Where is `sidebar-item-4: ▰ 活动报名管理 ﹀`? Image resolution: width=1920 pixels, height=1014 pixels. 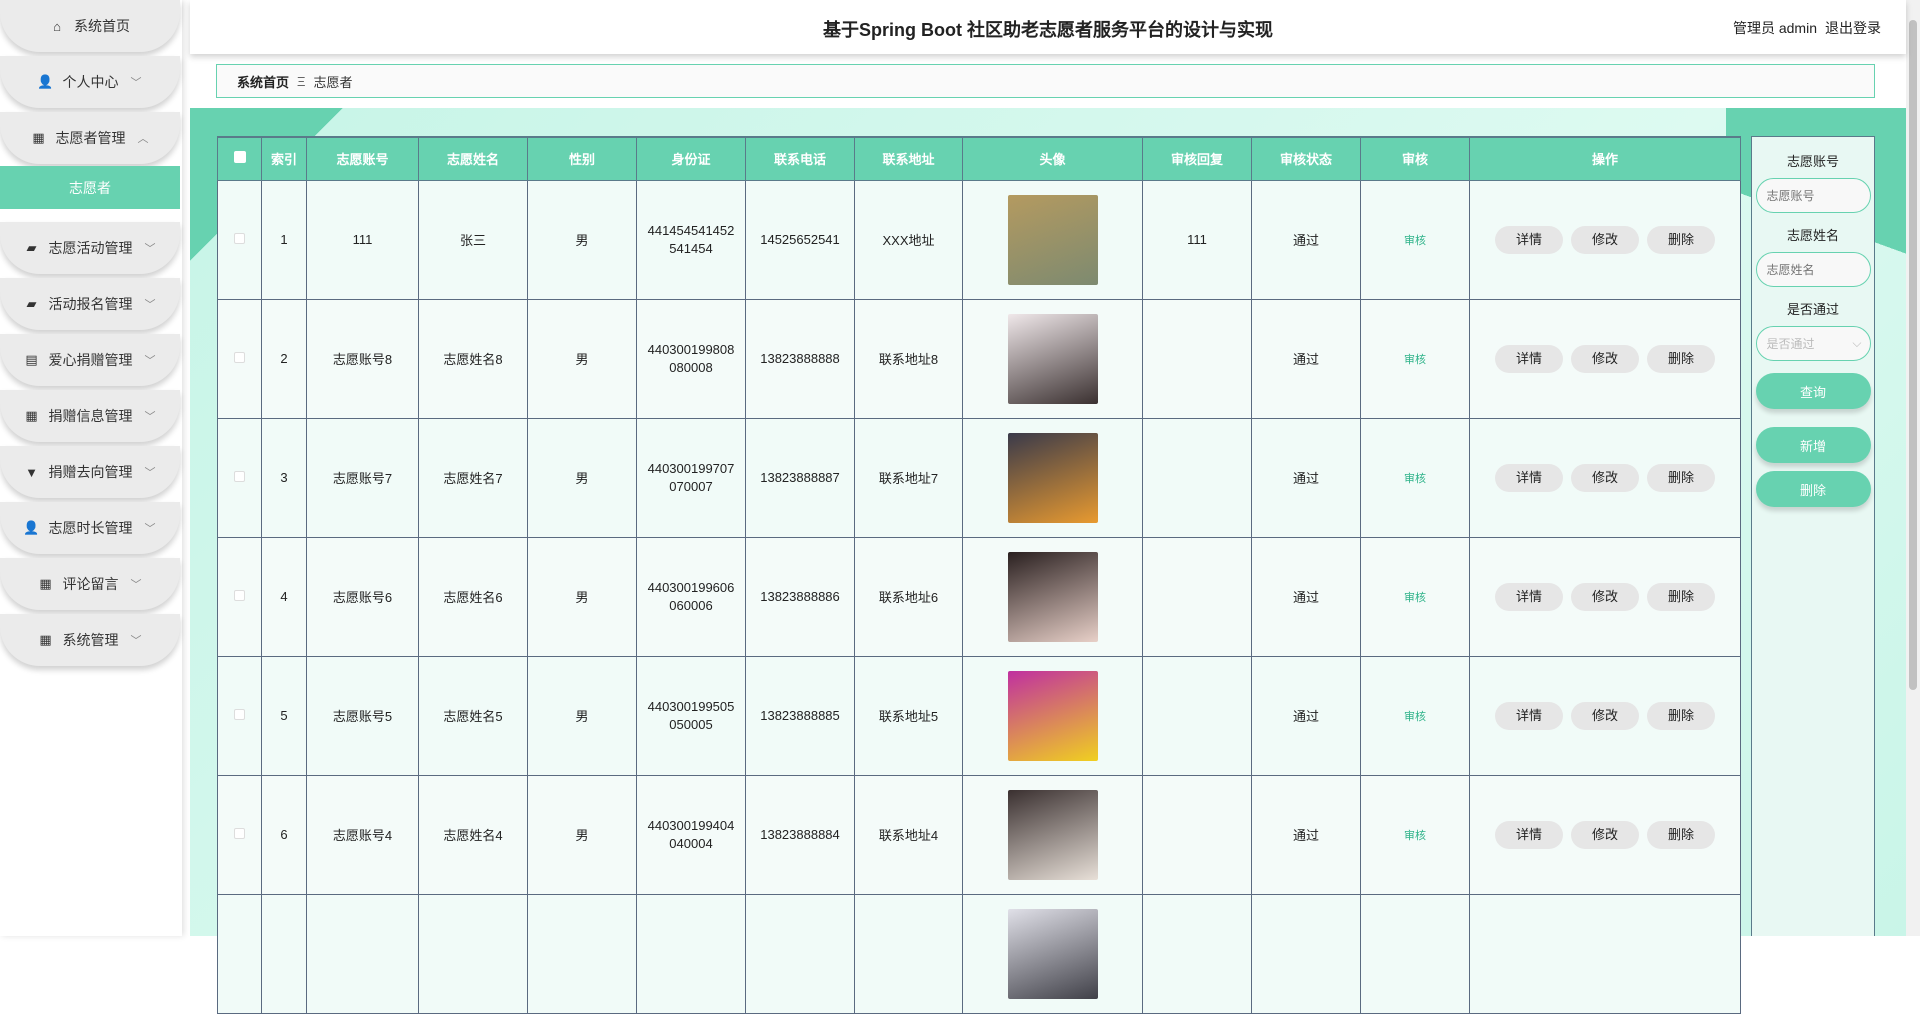 sidebar-item-4: ▰ 活动报名管理 ﹀ is located at coordinates (90, 304).